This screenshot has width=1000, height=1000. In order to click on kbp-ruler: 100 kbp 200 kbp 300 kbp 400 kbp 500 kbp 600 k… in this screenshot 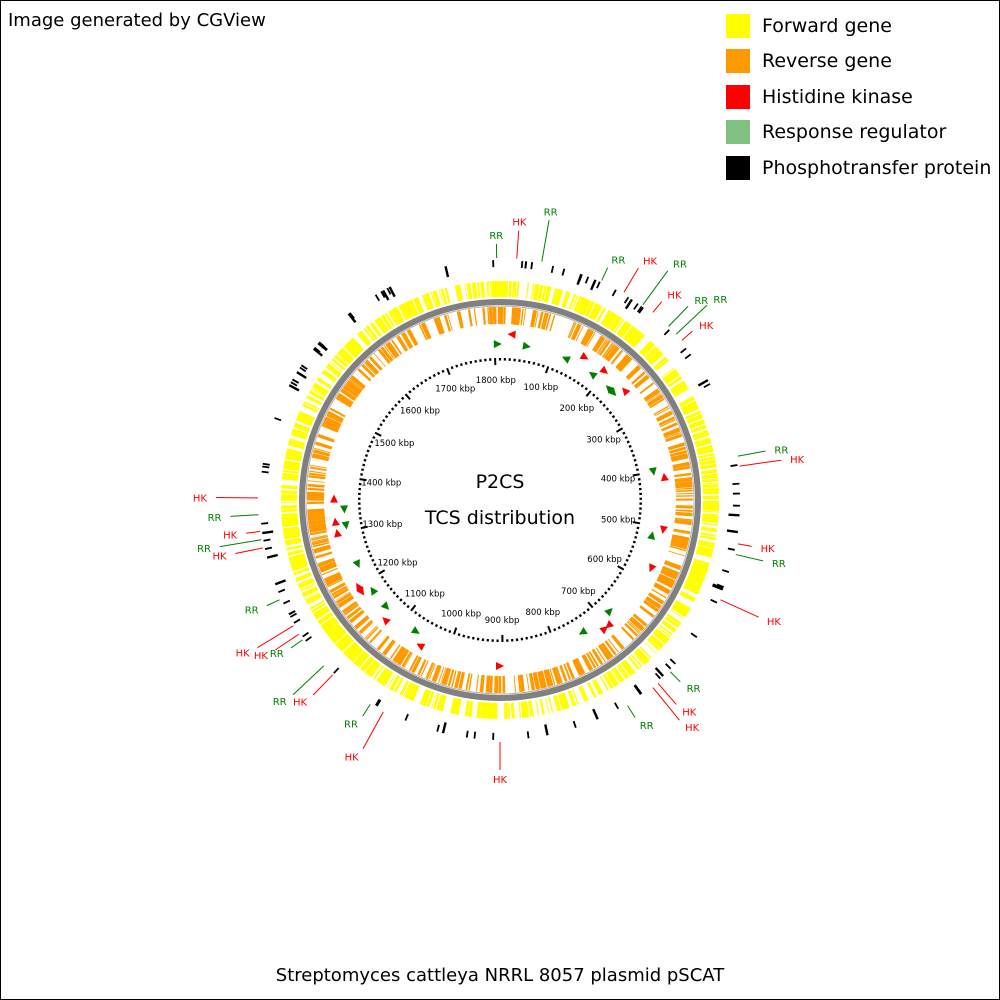, I will do `click(500, 500)`.